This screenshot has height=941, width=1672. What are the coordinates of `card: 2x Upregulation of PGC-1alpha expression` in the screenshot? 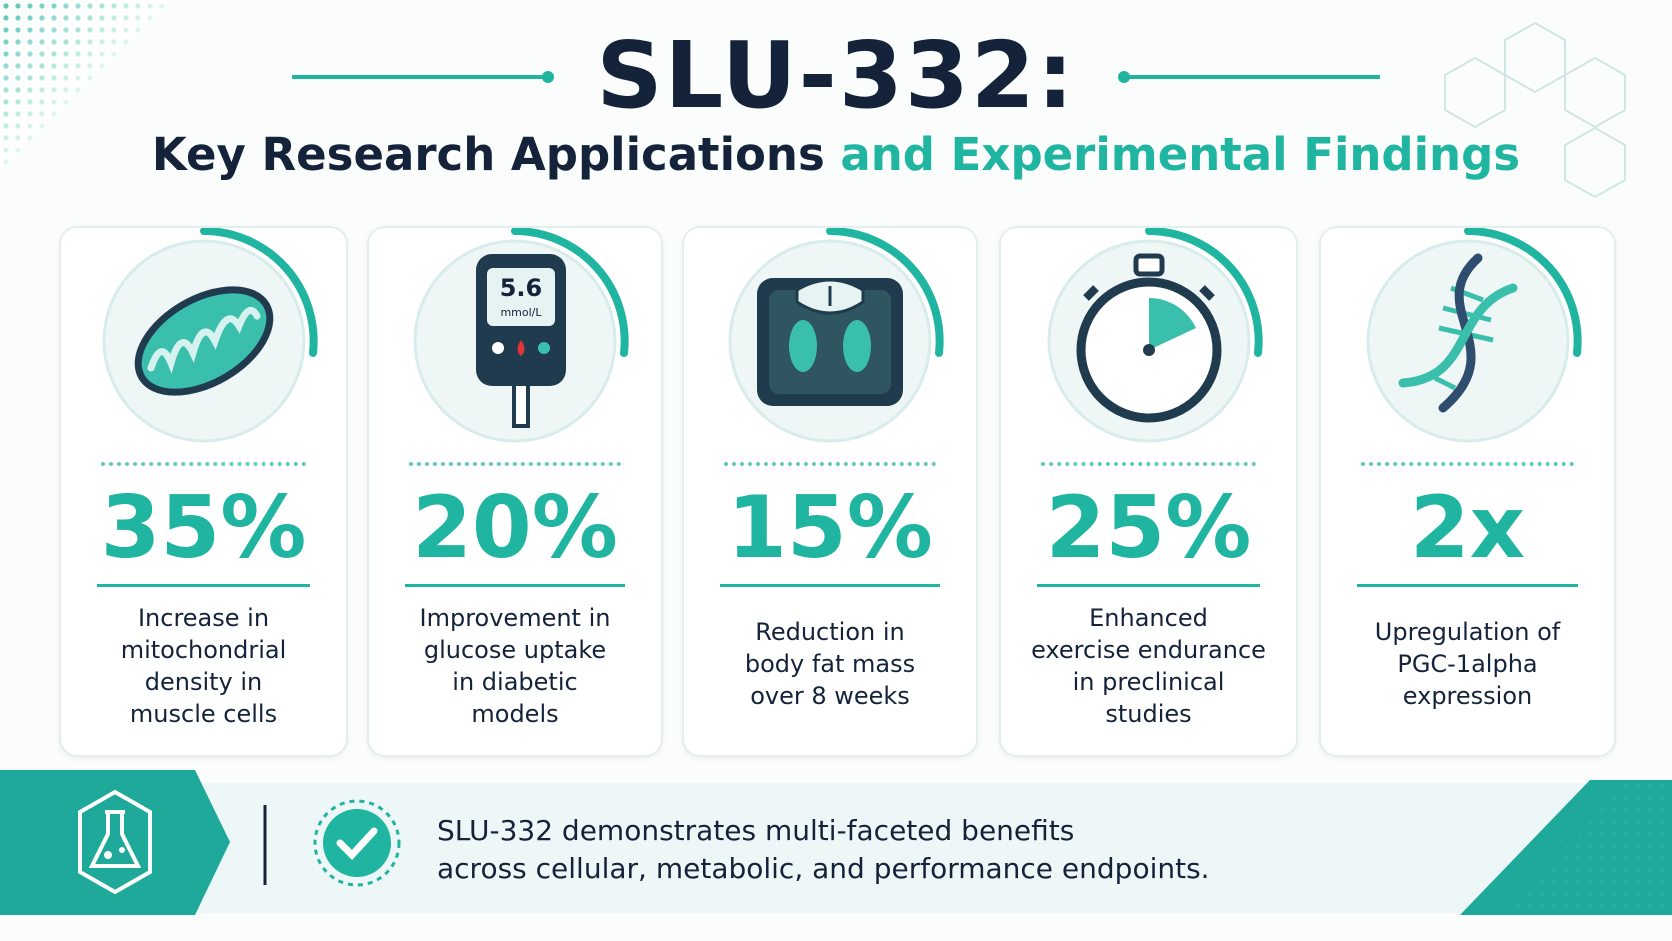 It's located at (1467, 491).